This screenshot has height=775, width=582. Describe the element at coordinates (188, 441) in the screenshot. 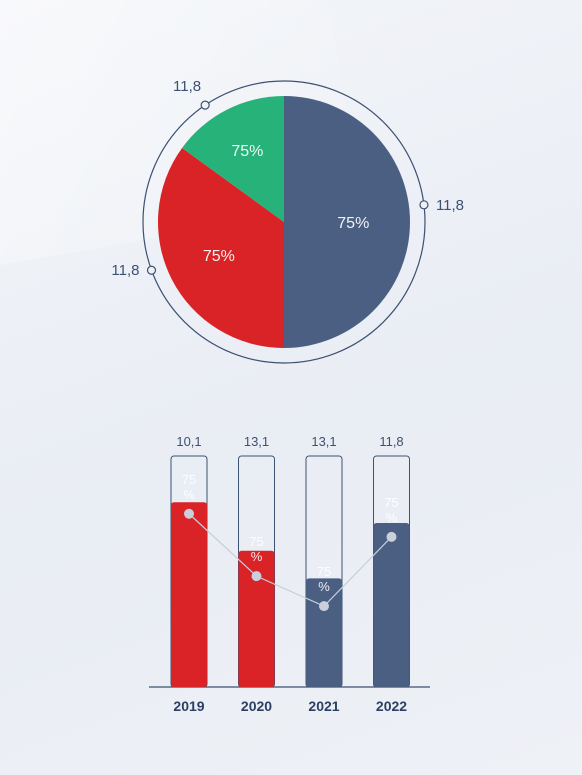

I see `bar-top-label: 10,1` at that location.